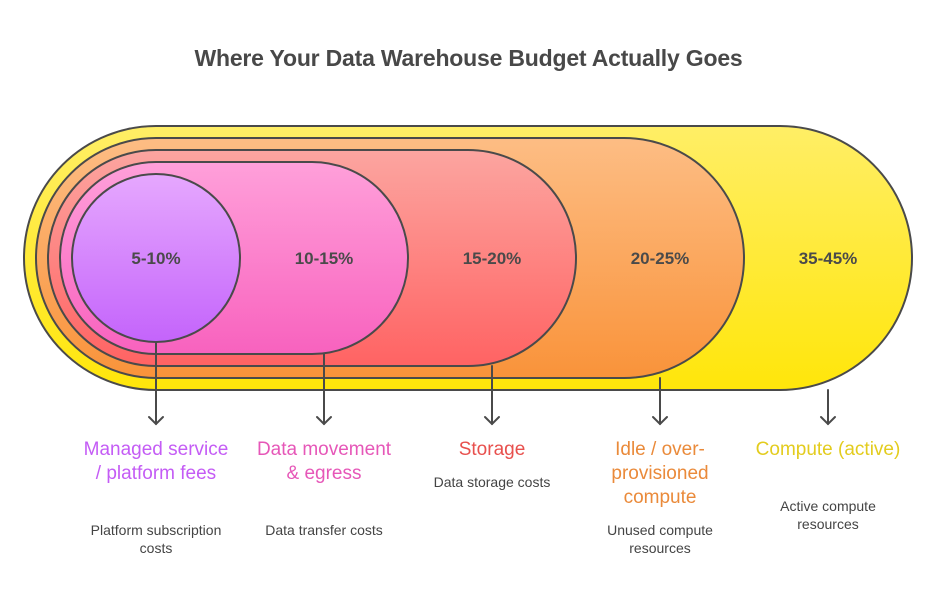 This screenshot has height=606, width=937. I want to click on percent-compute-active: 35-45%, so click(828, 258).